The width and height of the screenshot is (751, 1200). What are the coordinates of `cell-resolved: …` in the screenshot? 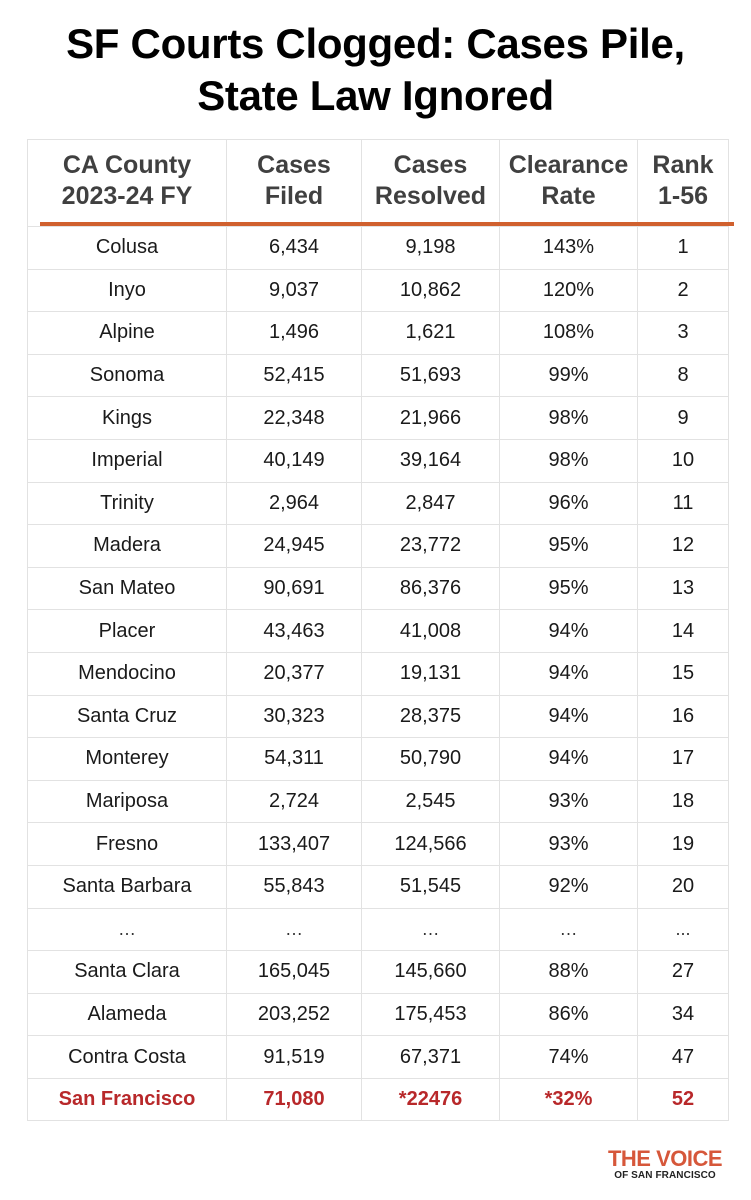 It's located at (430, 929).